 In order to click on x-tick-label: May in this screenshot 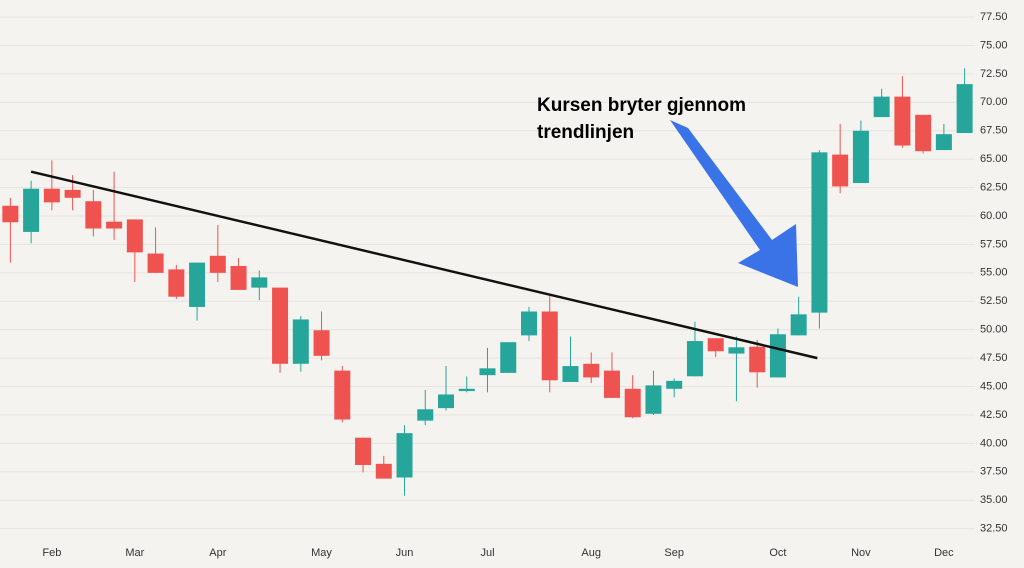, I will do `click(321, 553)`.